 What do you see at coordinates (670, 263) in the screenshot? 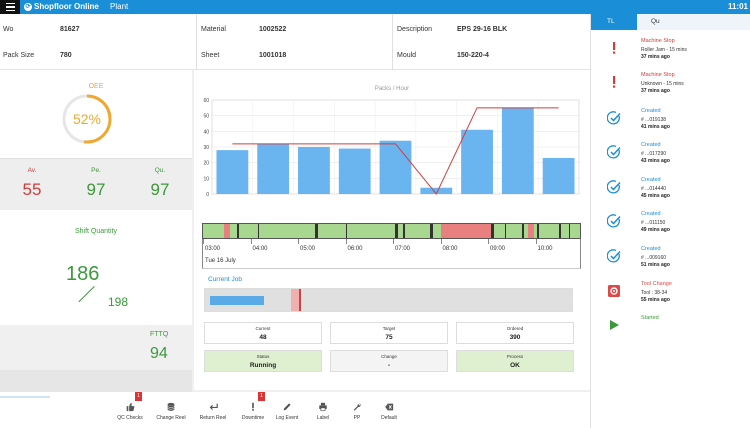
I see `event-item: Created # ...009160 51 mins ago` at bounding box center [670, 263].